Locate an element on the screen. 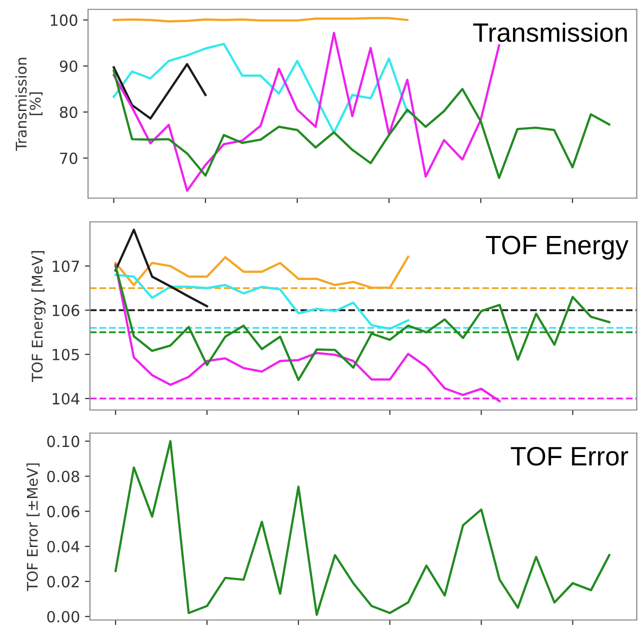  y-tick-label: 0.06 is located at coordinates (63, 512).